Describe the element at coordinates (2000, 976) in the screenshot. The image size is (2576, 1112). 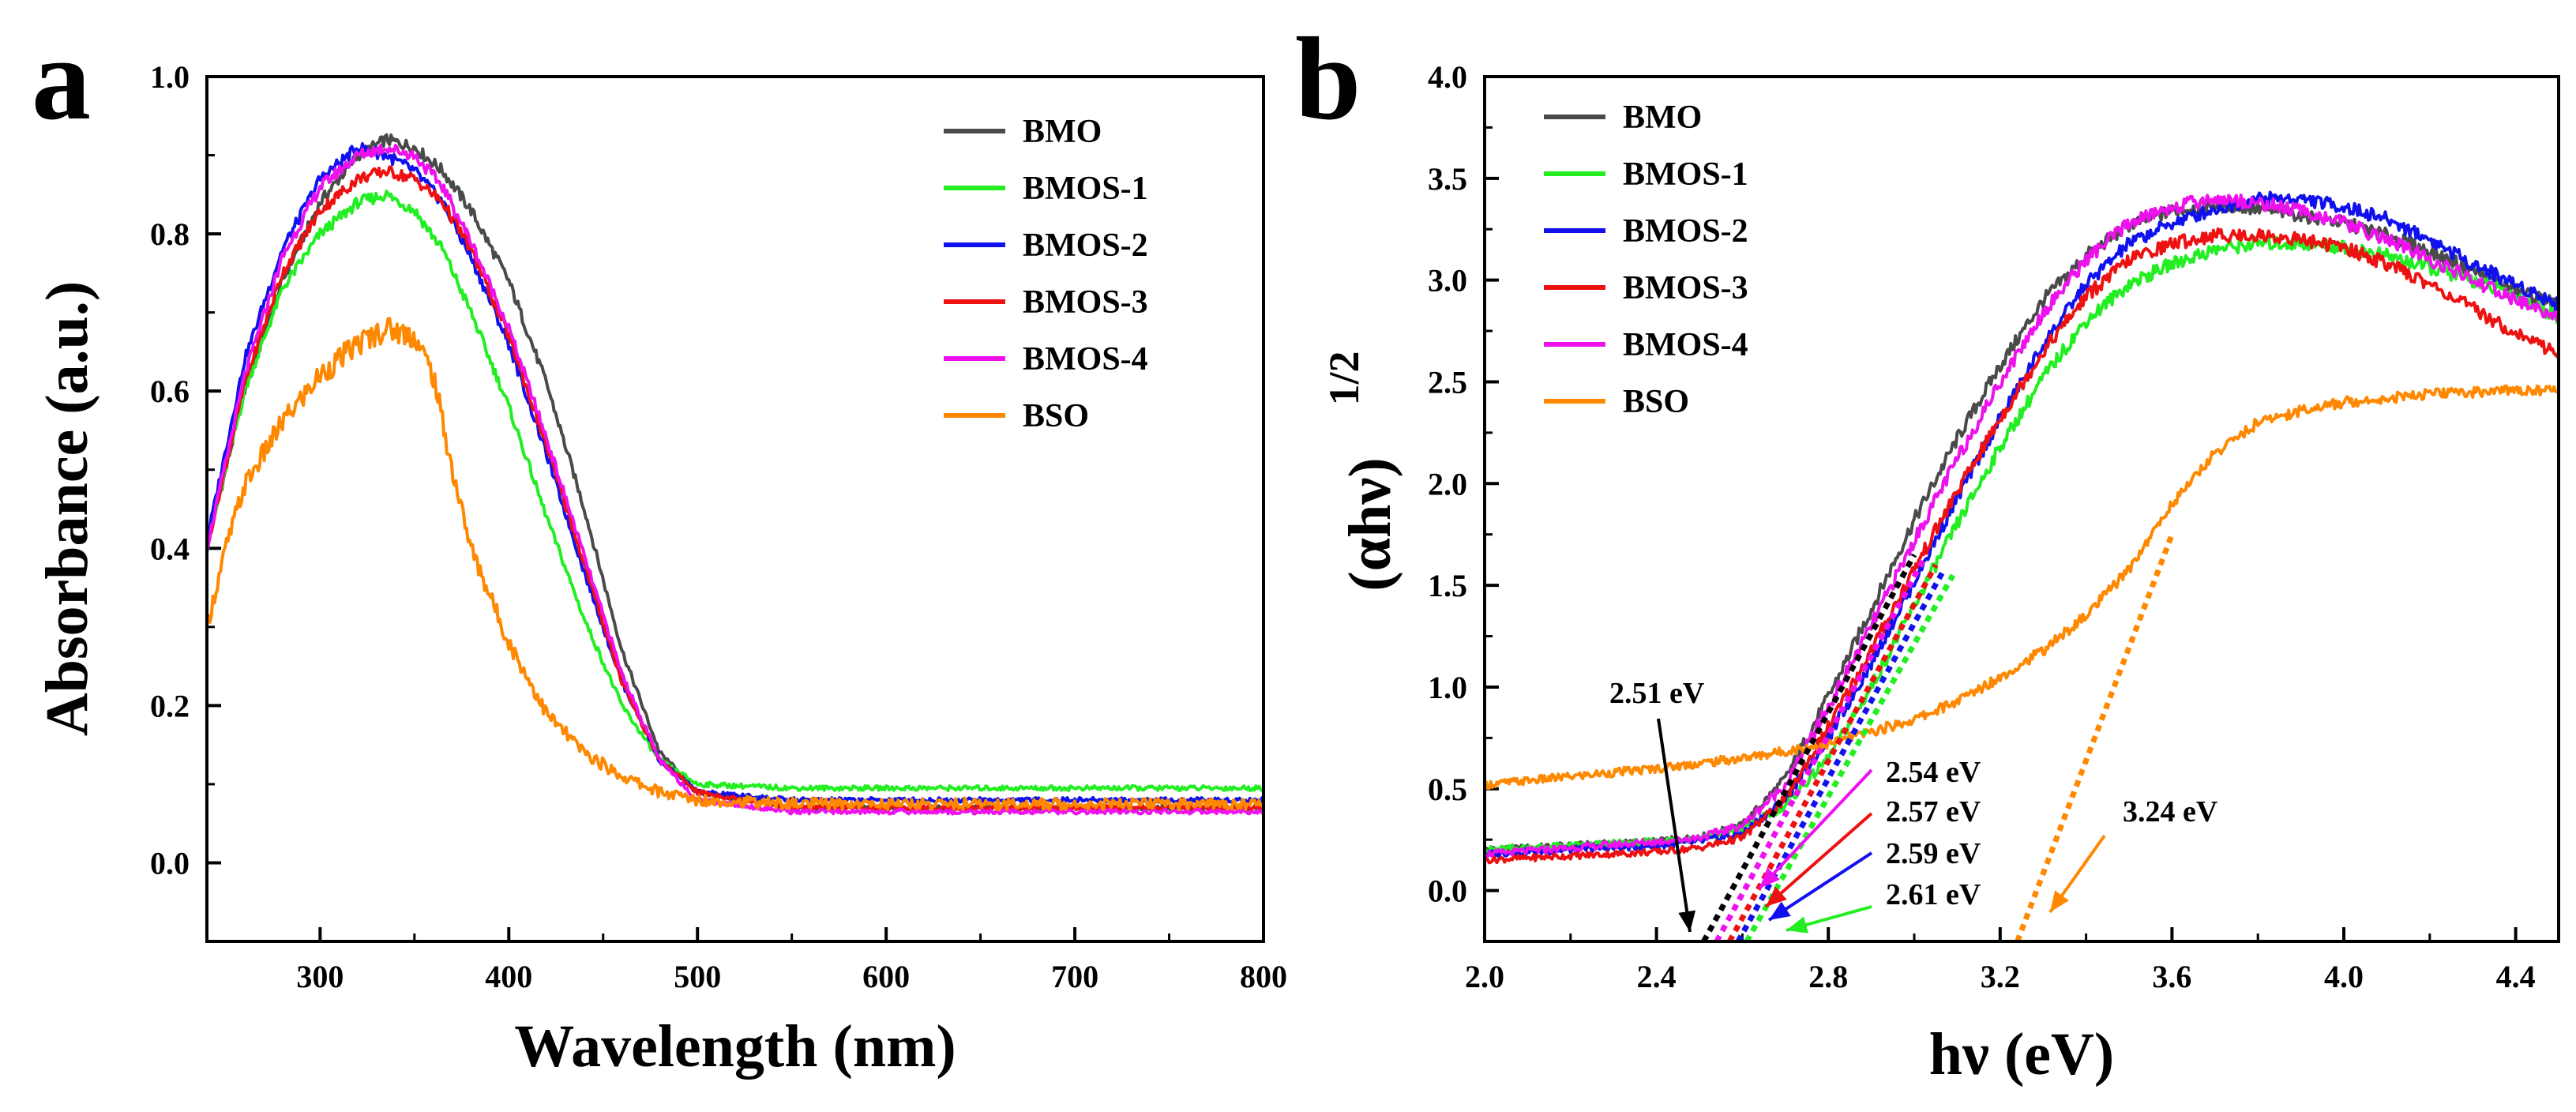
I see `x-tick-label: 3.2` at that location.